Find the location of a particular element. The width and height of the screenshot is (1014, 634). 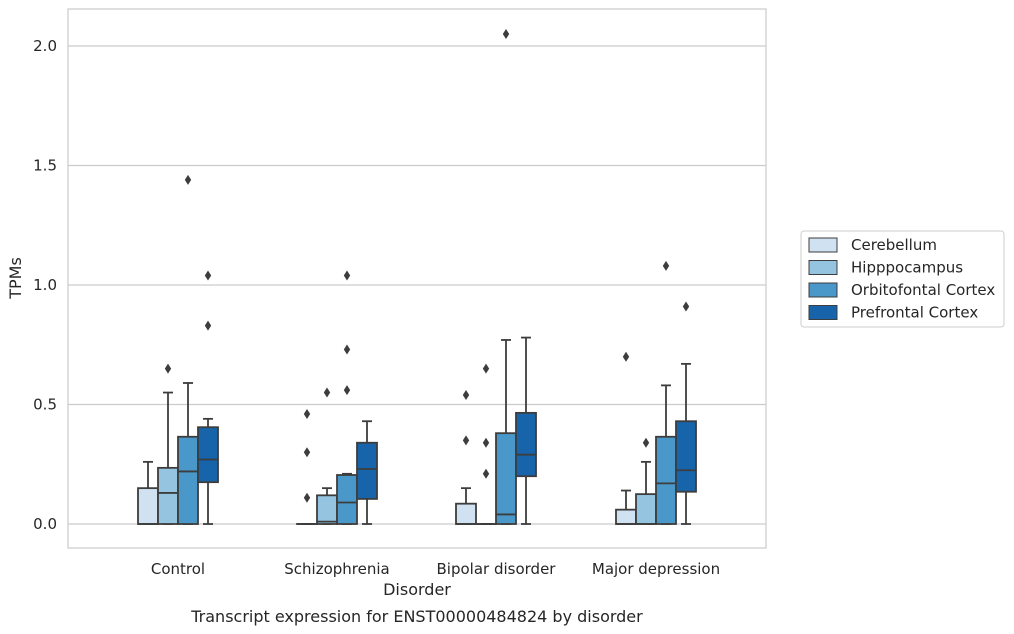

x-tick-label: Major depression is located at coordinates (656, 569).